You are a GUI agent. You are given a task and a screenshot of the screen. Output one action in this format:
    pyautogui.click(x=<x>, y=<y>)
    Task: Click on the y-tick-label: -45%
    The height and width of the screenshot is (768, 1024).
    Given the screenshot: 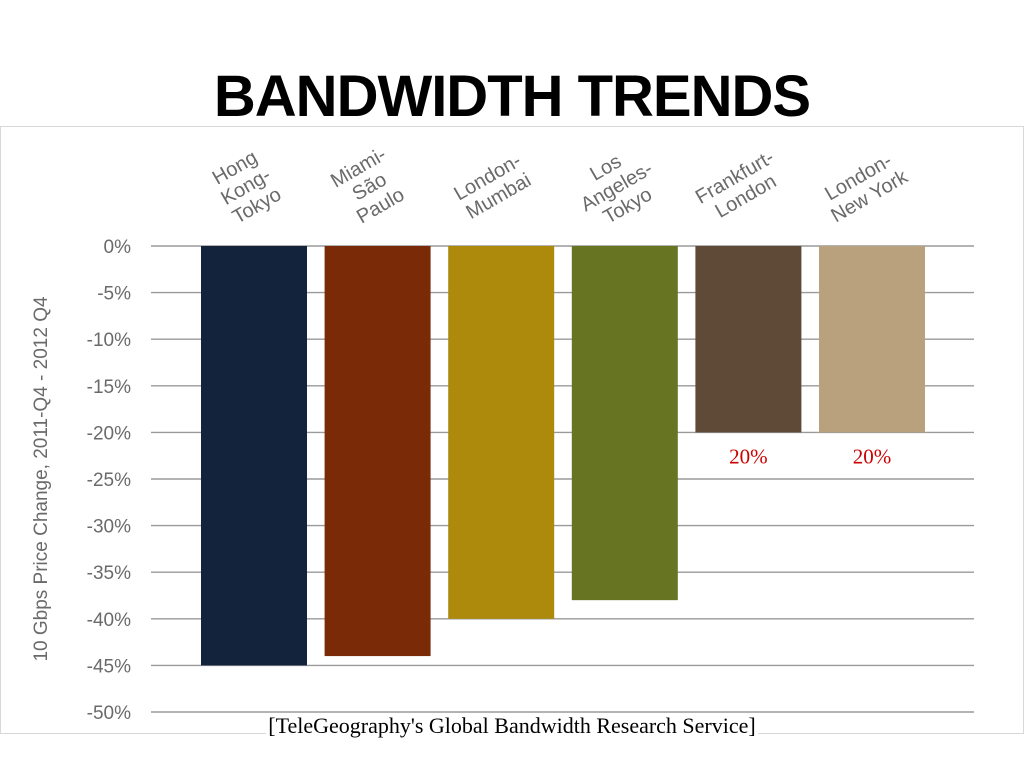 What is the action you would take?
    pyautogui.click(x=109, y=666)
    